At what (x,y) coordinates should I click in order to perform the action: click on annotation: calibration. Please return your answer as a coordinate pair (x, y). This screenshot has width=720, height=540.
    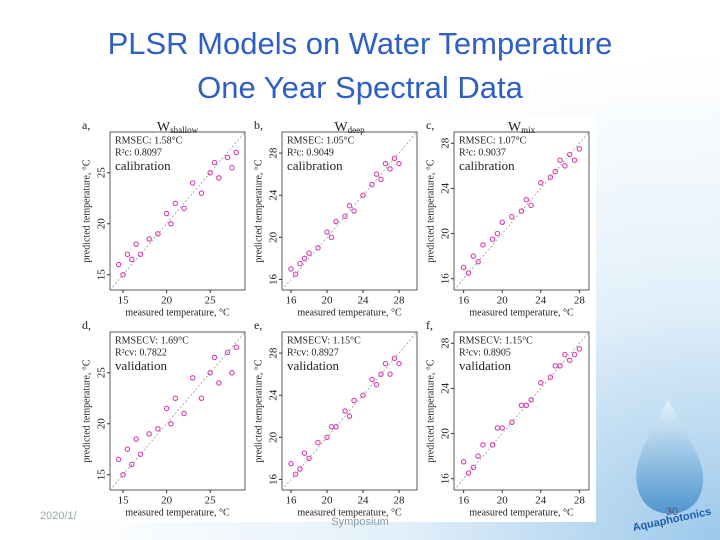
    Looking at the image, I should click on (143, 165).